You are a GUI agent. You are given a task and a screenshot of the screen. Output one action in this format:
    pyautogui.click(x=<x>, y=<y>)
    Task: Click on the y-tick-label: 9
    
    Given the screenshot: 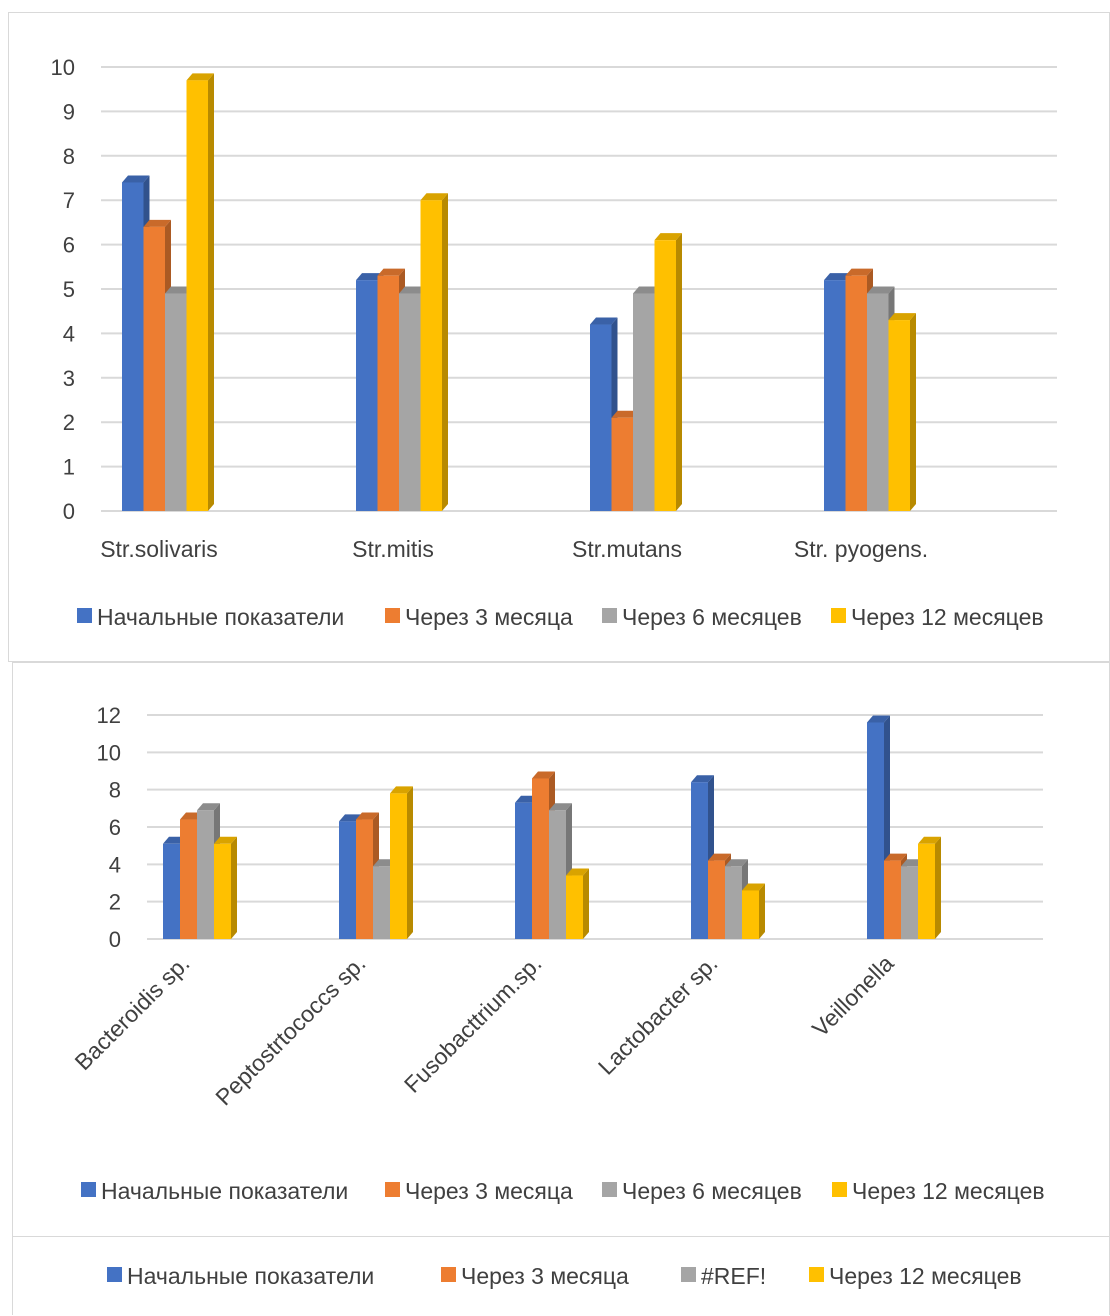 What is the action you would take?
    pyautogui.click(x=69, y=111)
    